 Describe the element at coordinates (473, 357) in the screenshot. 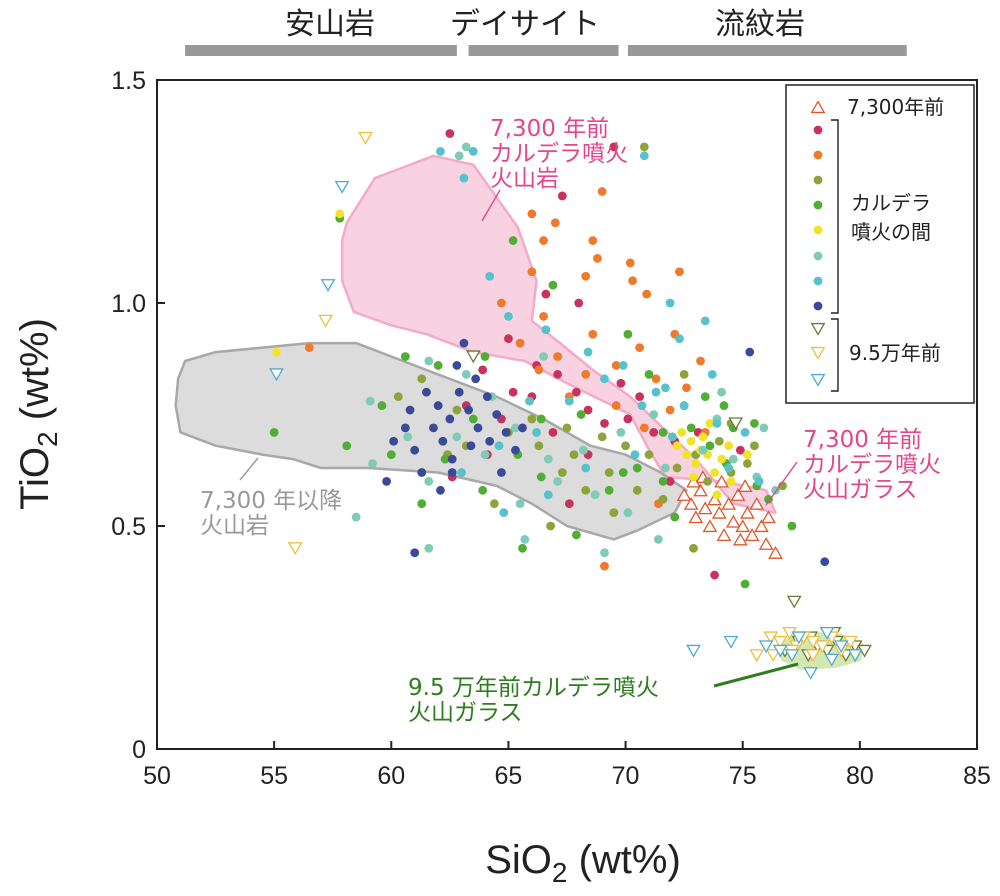

I see `point-olive_tri` at that location.